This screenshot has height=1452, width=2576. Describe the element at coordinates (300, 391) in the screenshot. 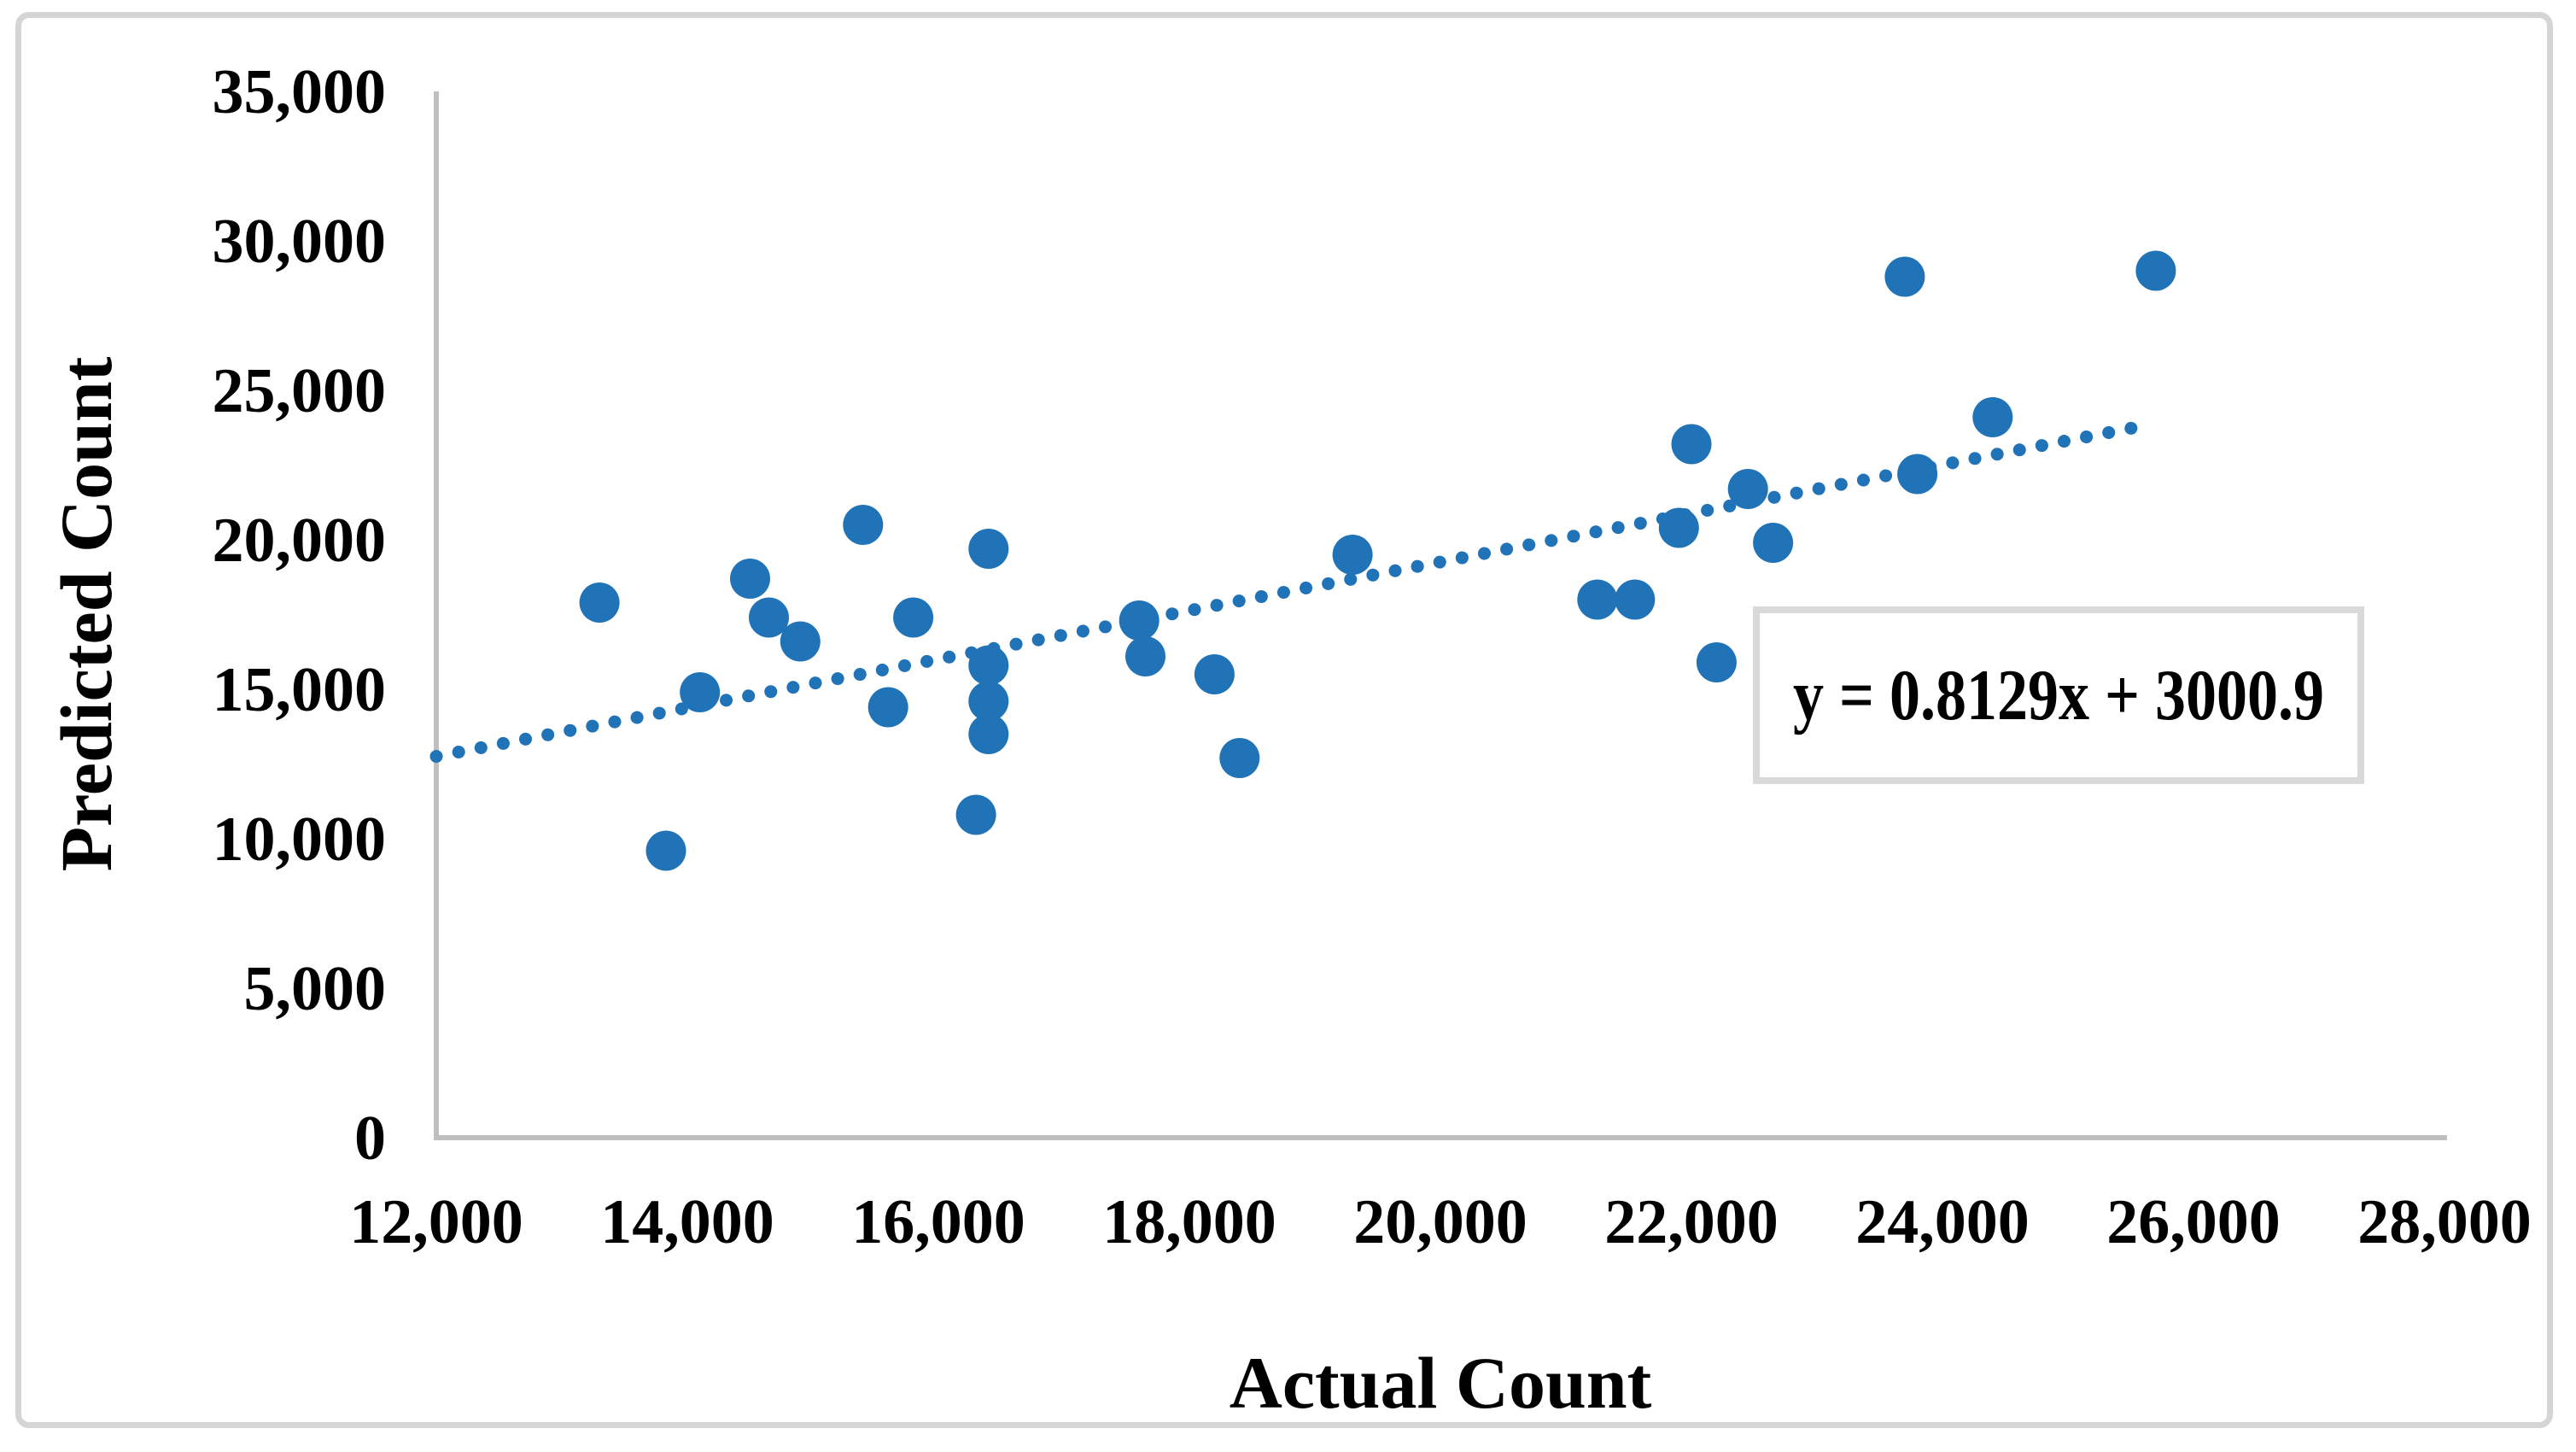

I see `y-tick-label: 25,000` at that location.